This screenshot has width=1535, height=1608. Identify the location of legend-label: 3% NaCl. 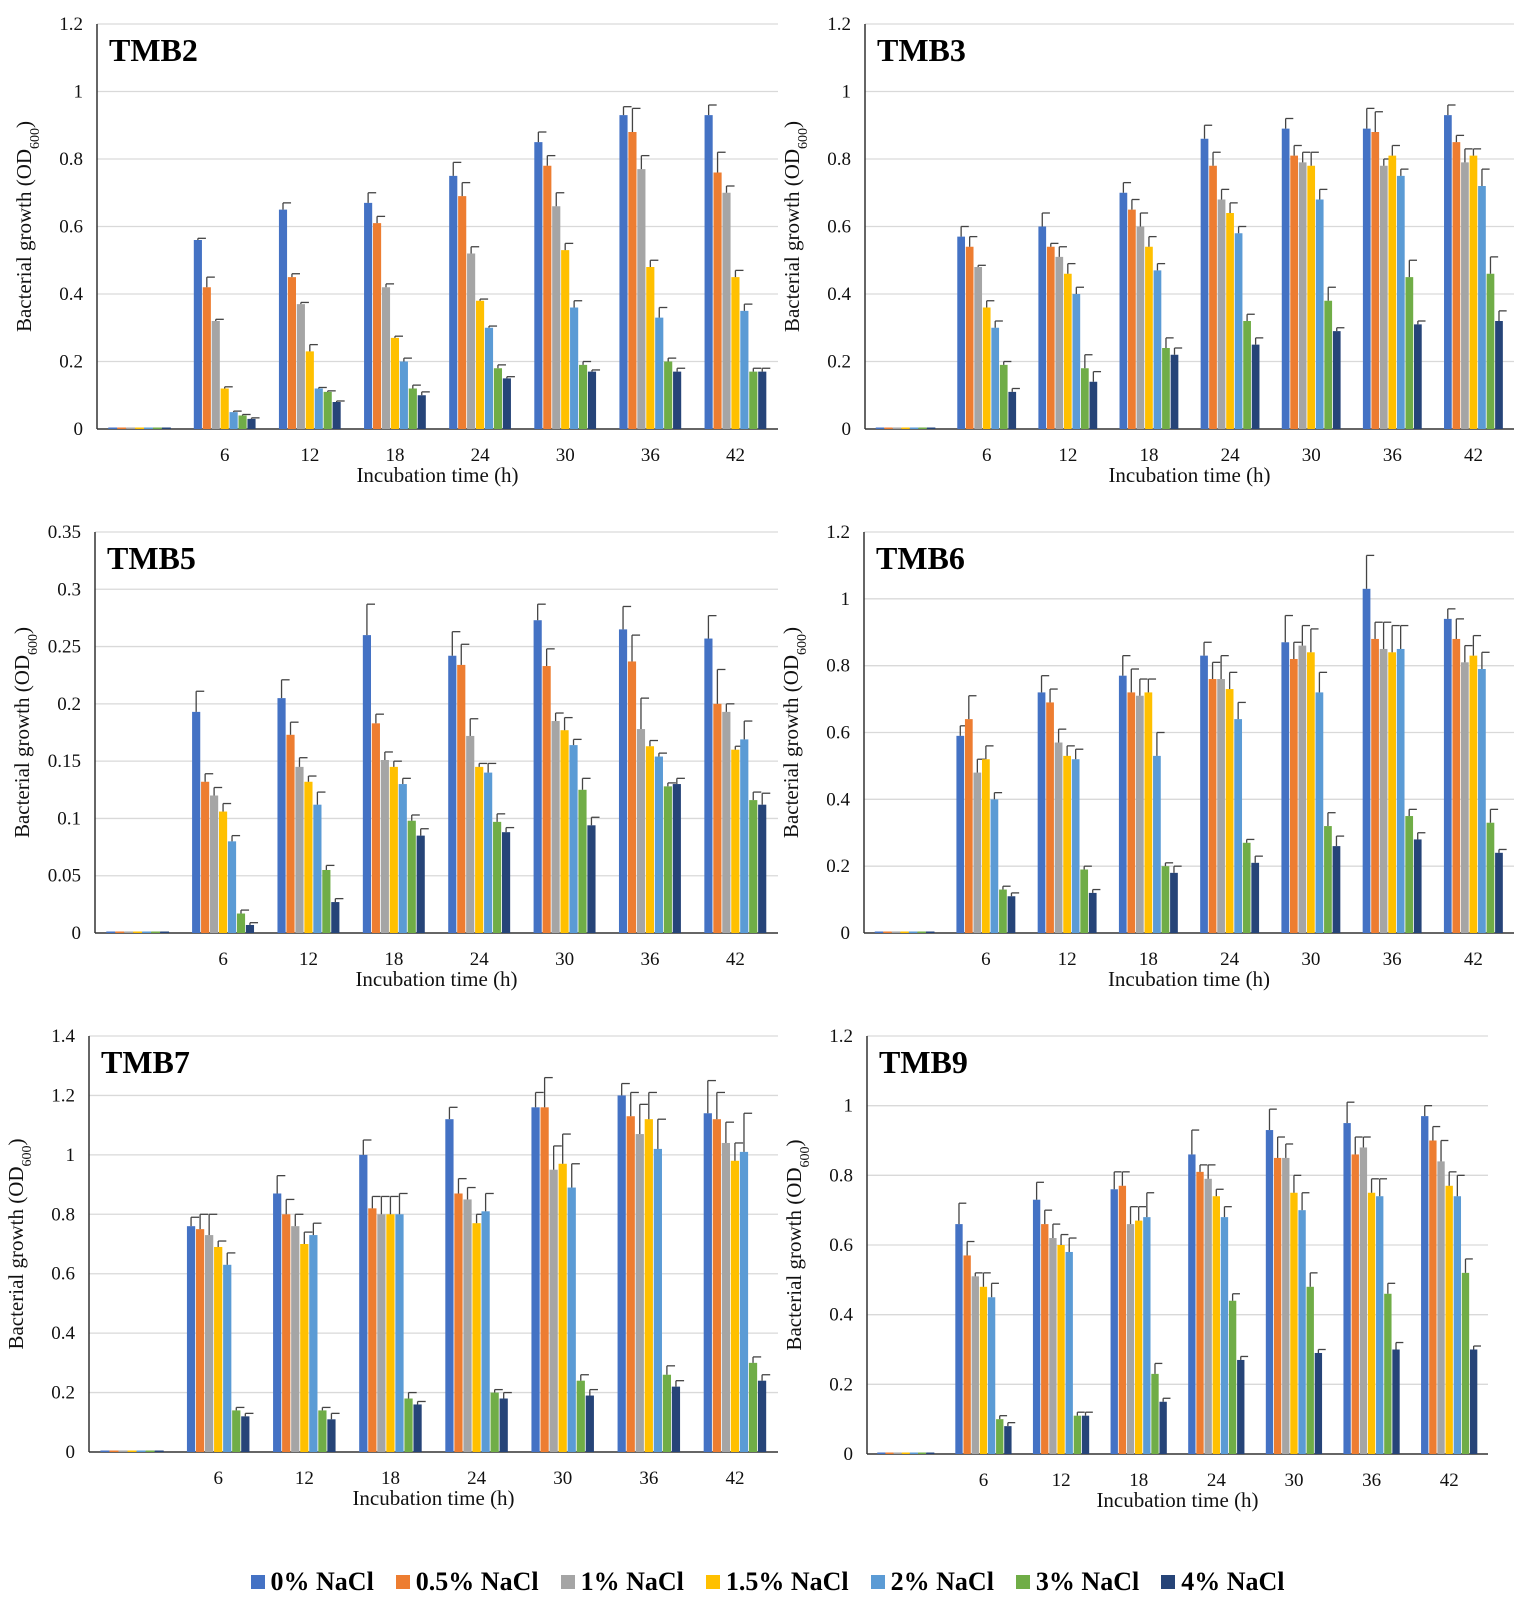
(1087, 1581).